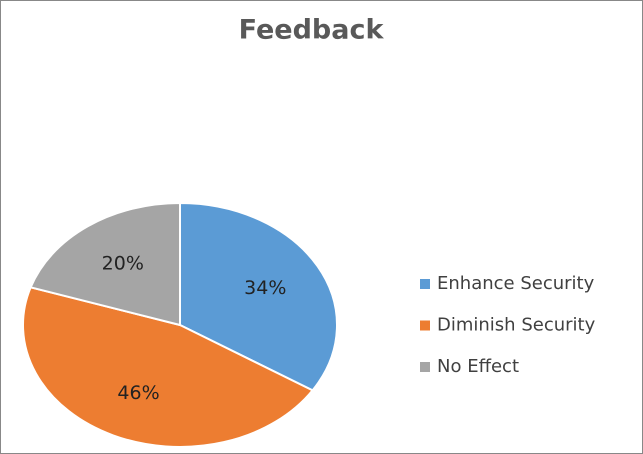 Image resolution: width=643 pixels, height=454 pixels. Describe the element at coordinates (478, 366) in the screenshot. I see `legend-label: No Effect` at that location.